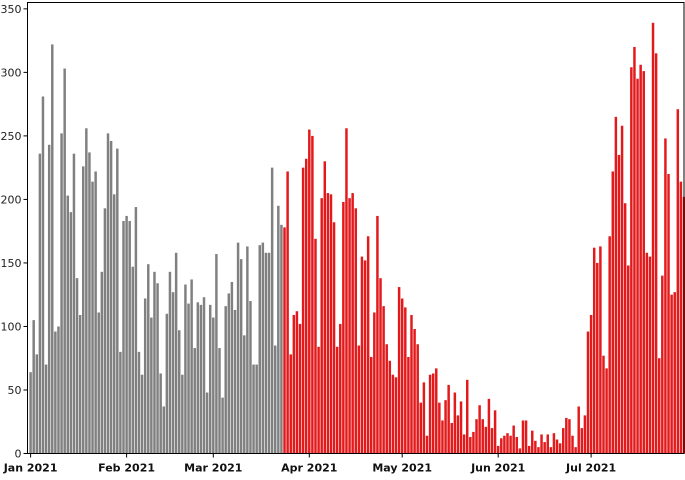 The height and width of the screenshot is (480, 685). Describe the element at coordinates (11, 136) in the screenshot. I see `y-tick-label-5: 250` at that location.